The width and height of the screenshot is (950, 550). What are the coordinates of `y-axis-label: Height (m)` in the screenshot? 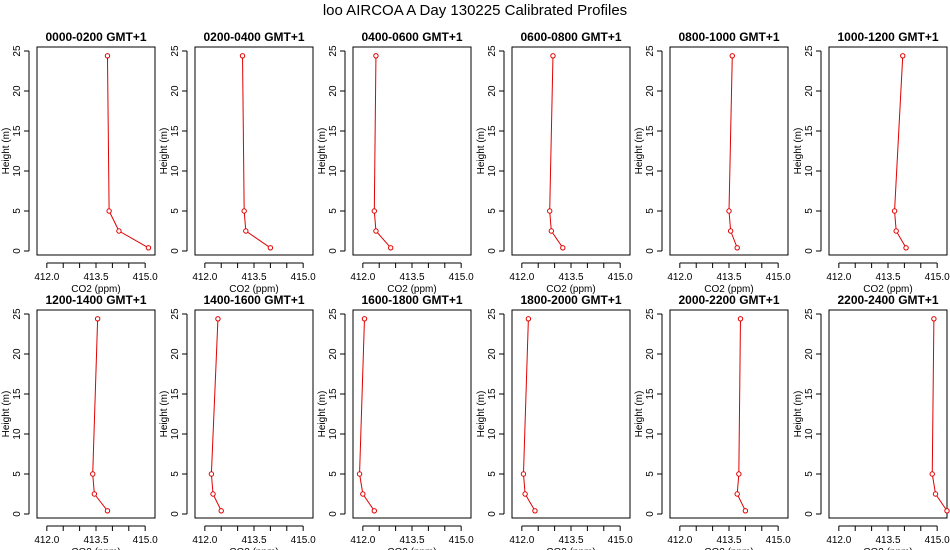 It's located at (798, 414).